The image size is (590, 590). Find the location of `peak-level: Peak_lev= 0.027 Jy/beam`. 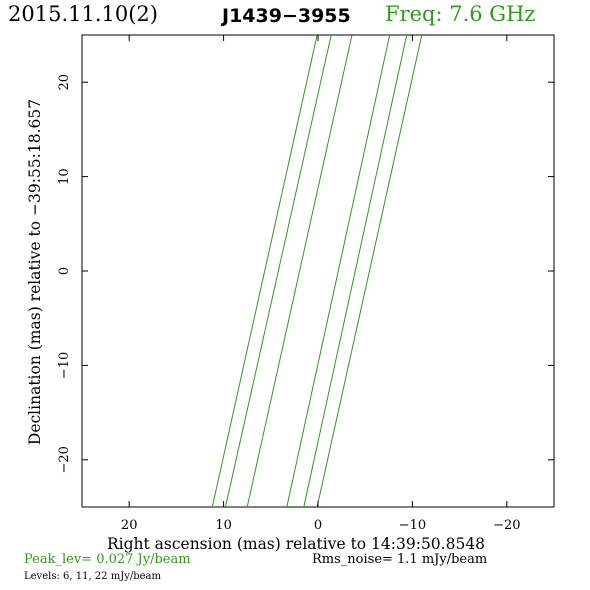

peak-level: Peak_lev= 0.027 Jy/beam is located at coordinates (107, 559).